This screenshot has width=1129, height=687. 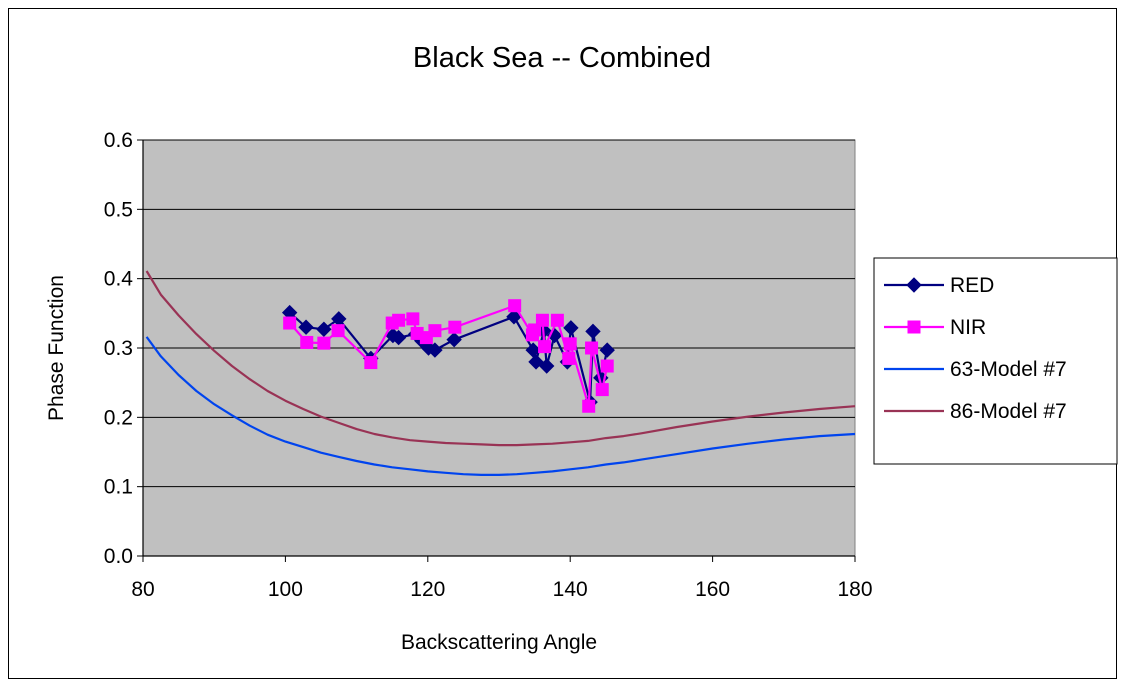 What do you see at coordinates (939, 285) in the screenshot?
I see `legend-item: RED` at bounding box center [939, 285].